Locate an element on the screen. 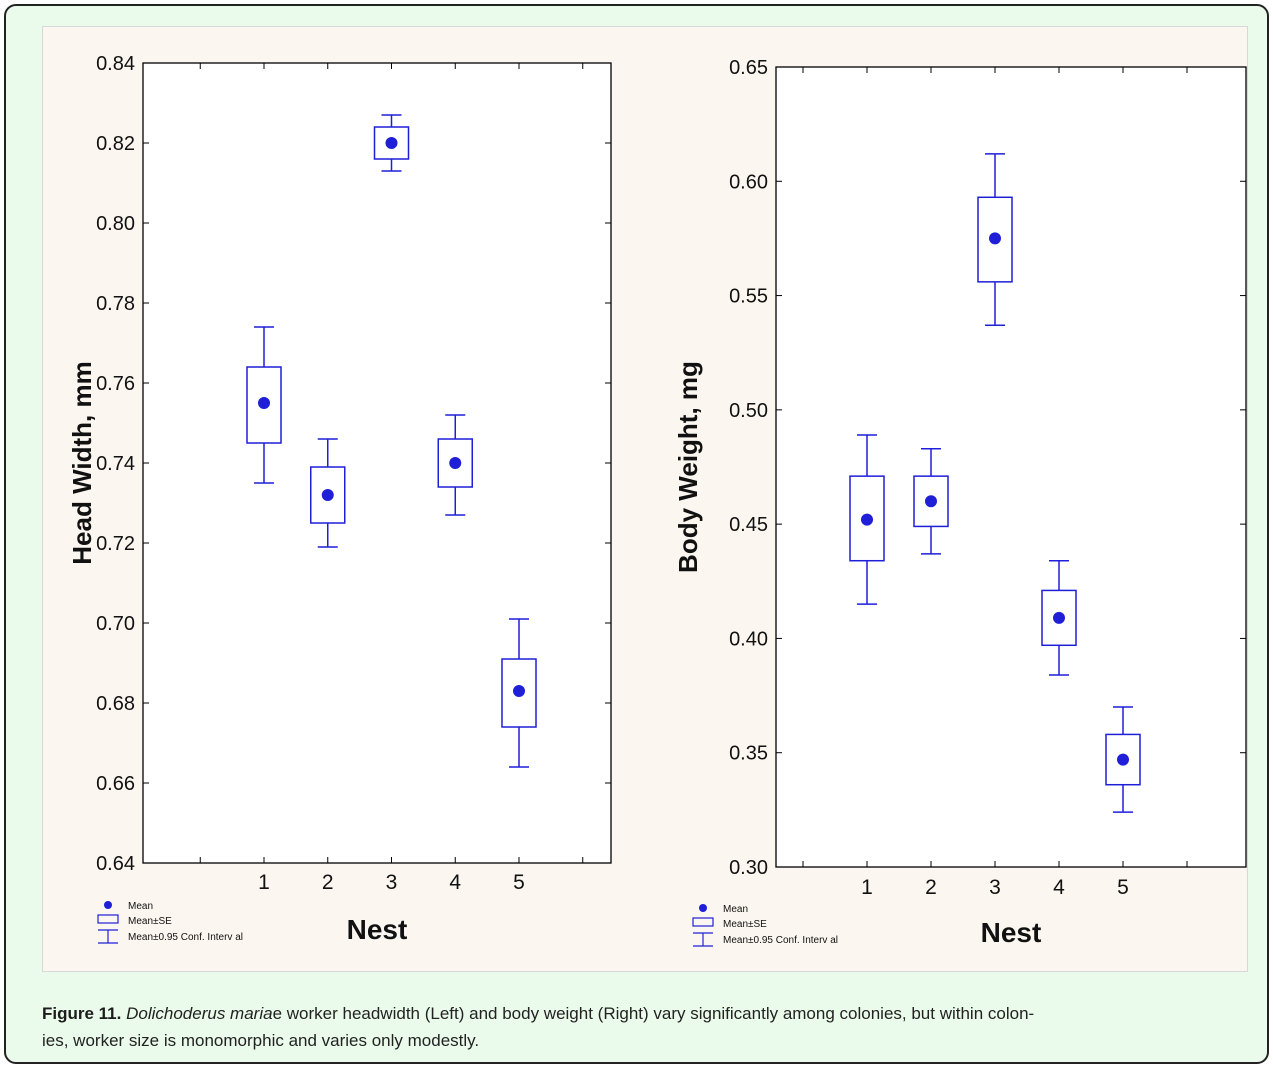 The height and width of the screenshot is (1074, 1273). y-tick-label: 0.64 is located at coordinates (115, 864).